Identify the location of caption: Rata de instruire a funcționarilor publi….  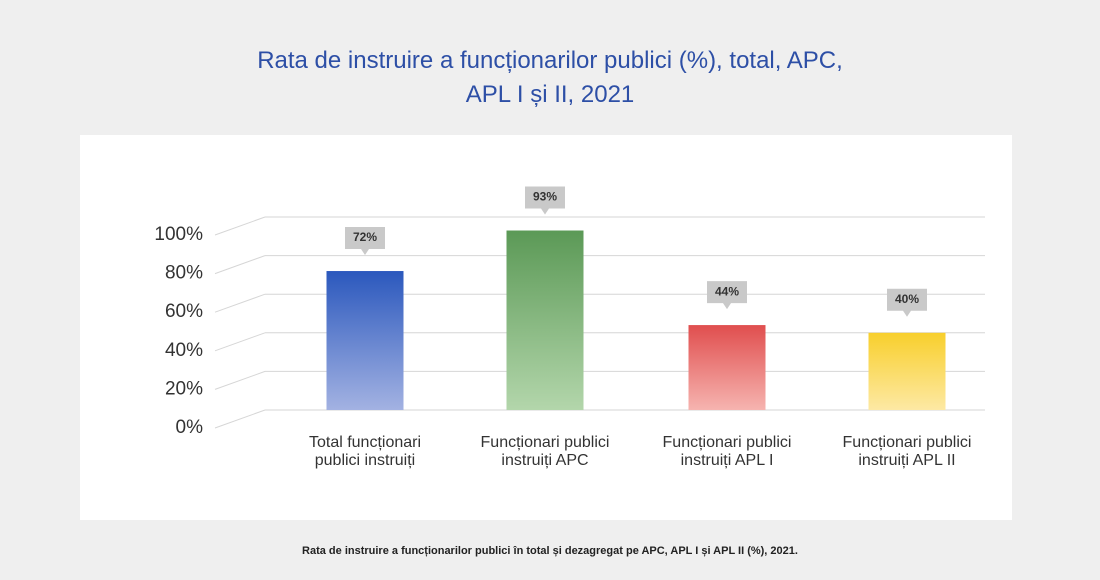
(550, 551).